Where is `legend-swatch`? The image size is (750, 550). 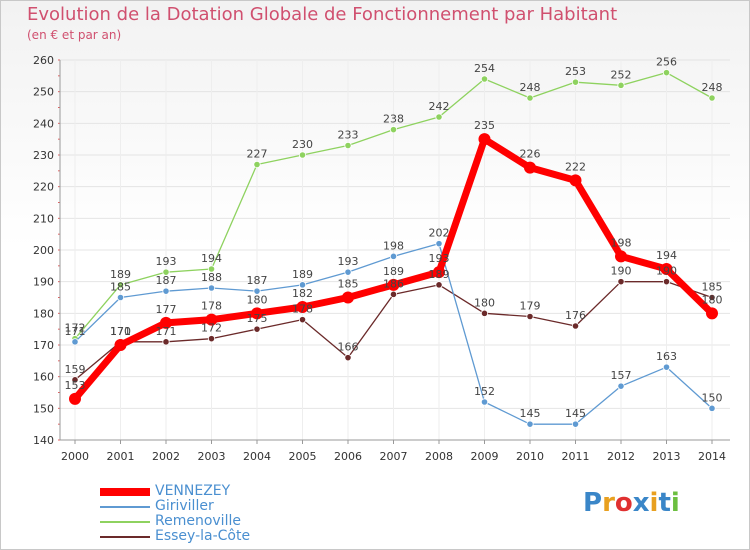 legend-swatch is located at coordinates (125, 507).